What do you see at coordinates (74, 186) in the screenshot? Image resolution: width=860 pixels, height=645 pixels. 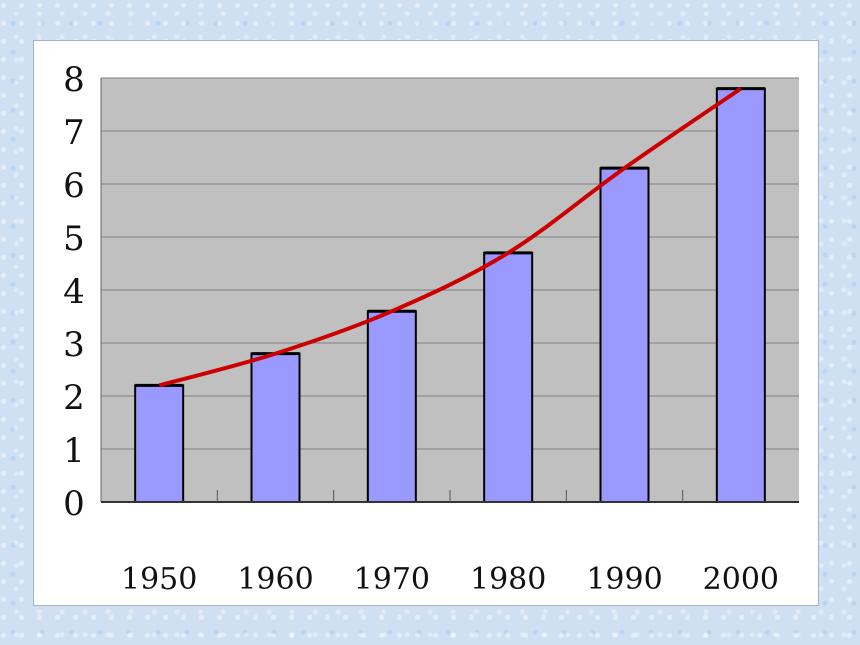 I see `y-tick-label: 6` at bounding box center [74, 186].